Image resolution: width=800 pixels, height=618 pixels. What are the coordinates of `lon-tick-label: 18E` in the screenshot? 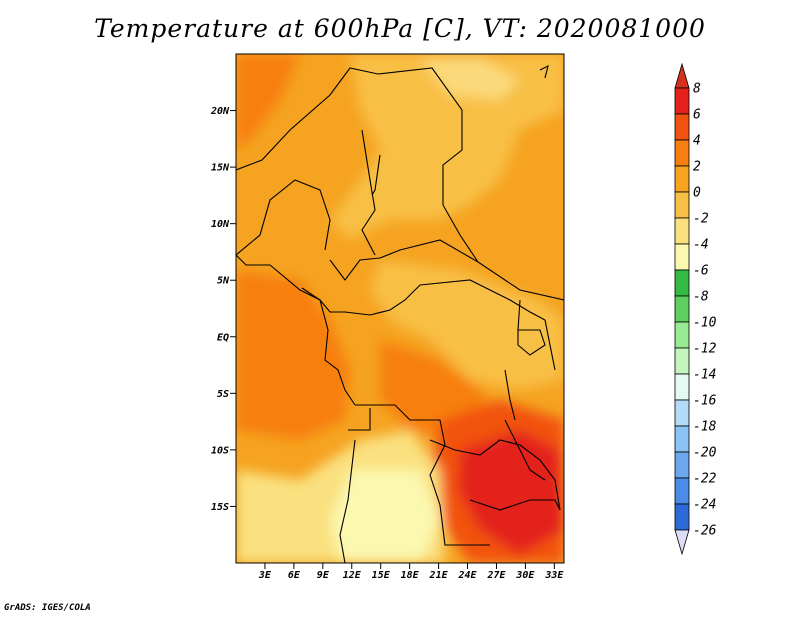 It's located at (410, 575).